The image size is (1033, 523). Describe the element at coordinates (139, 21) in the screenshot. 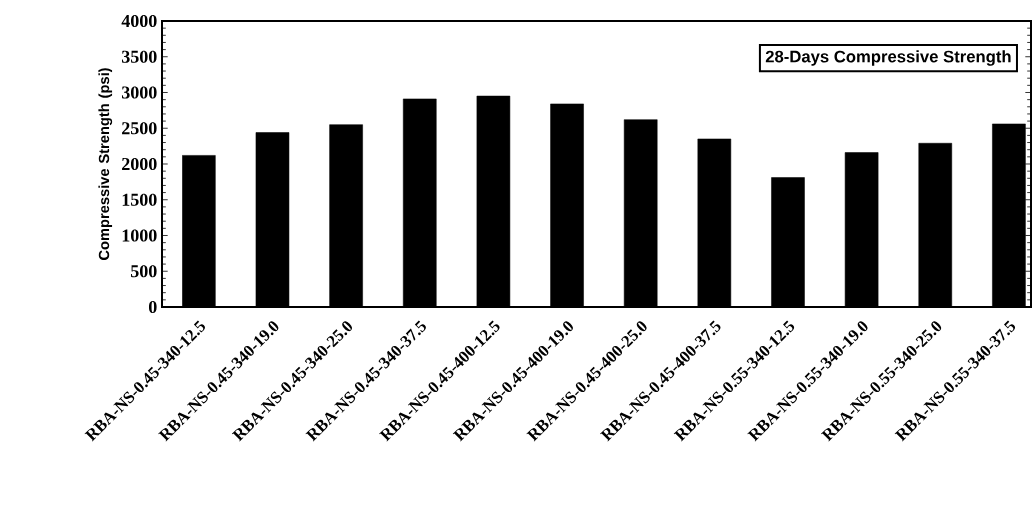

I see `y-tick-label: 4000` at that location.